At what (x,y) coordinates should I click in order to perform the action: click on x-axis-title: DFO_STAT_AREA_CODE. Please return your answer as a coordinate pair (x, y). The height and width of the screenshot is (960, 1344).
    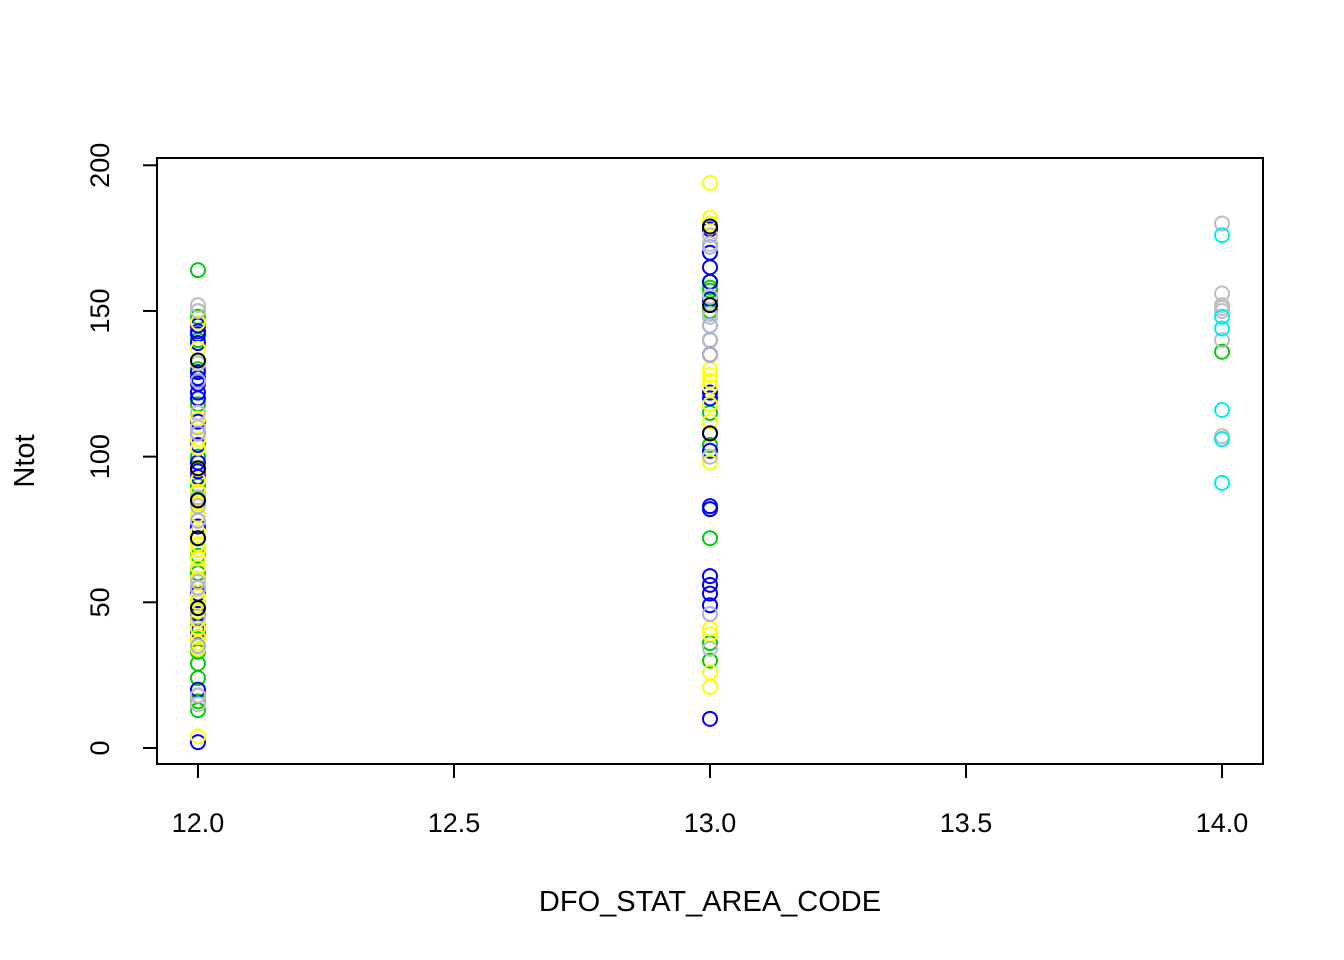
    Looking at the image, I should click on (710, 902).